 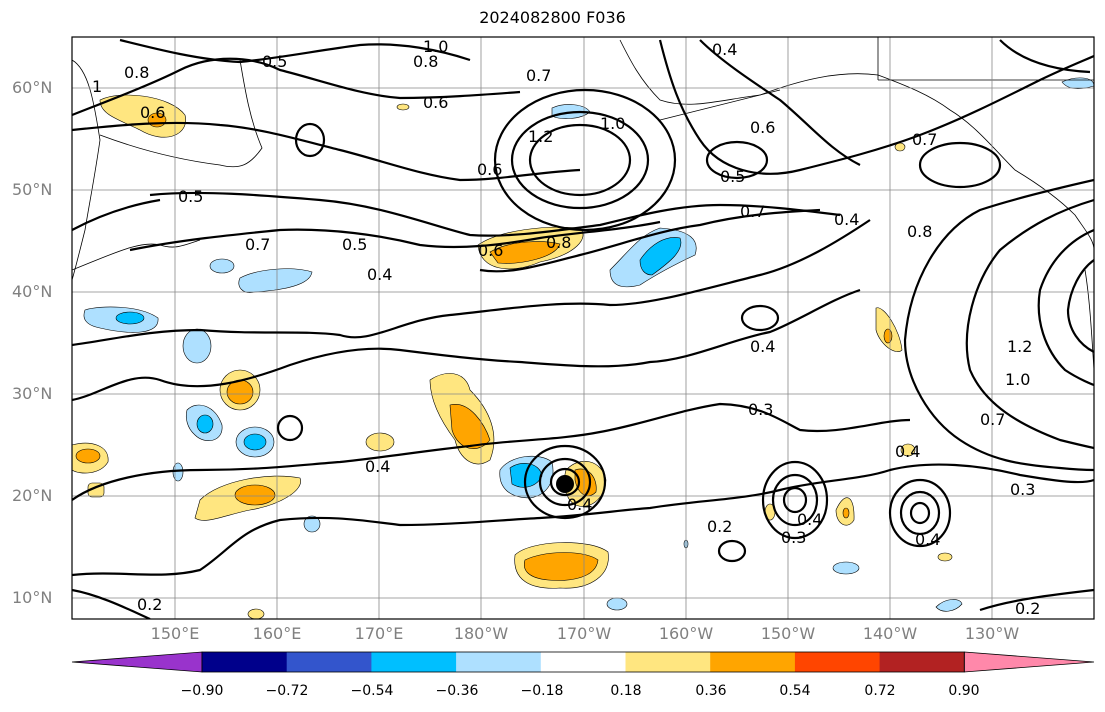 I want to click on lat-label: 10°N, so click(x=32, y=597).